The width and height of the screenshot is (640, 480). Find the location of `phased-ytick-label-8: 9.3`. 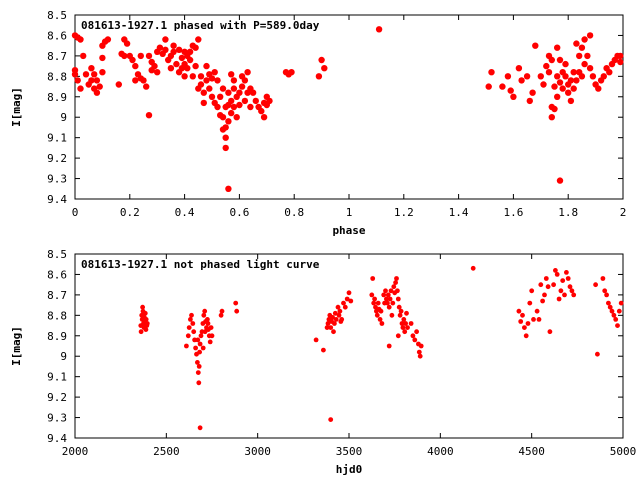

phased-ytick-label-8: 9.3 is located at coordinates (57, 179).